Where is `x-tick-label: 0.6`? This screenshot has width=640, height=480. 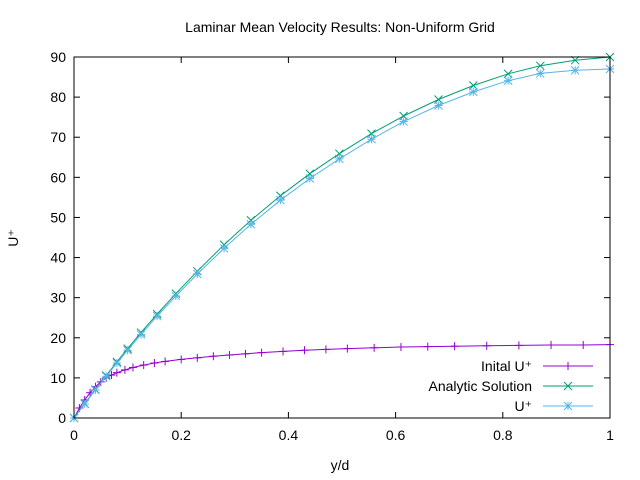 x-tick-label: 0.6 is located at coordinates (396, 435).